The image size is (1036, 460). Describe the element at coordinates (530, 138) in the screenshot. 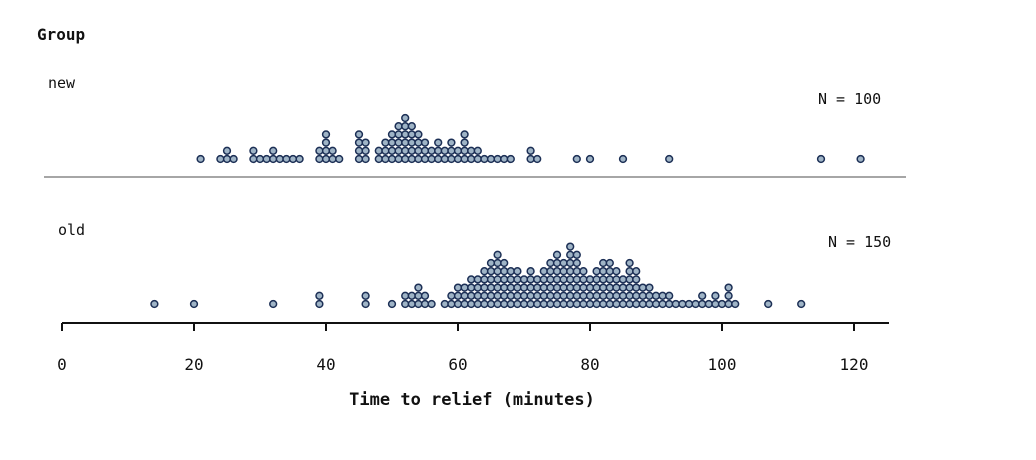

I see `dots-new` at that location.